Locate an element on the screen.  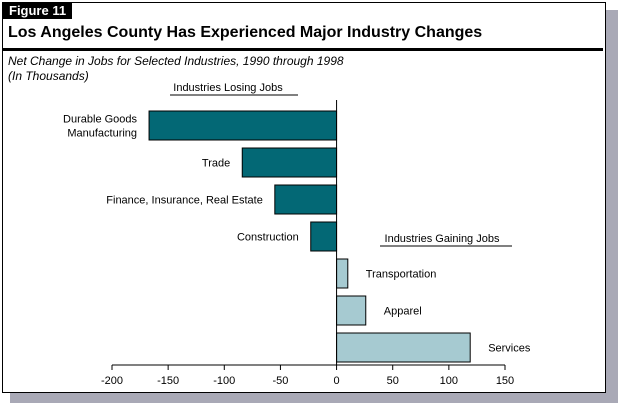
figure-label: Figure 11 is located at coordinates (38, 11).